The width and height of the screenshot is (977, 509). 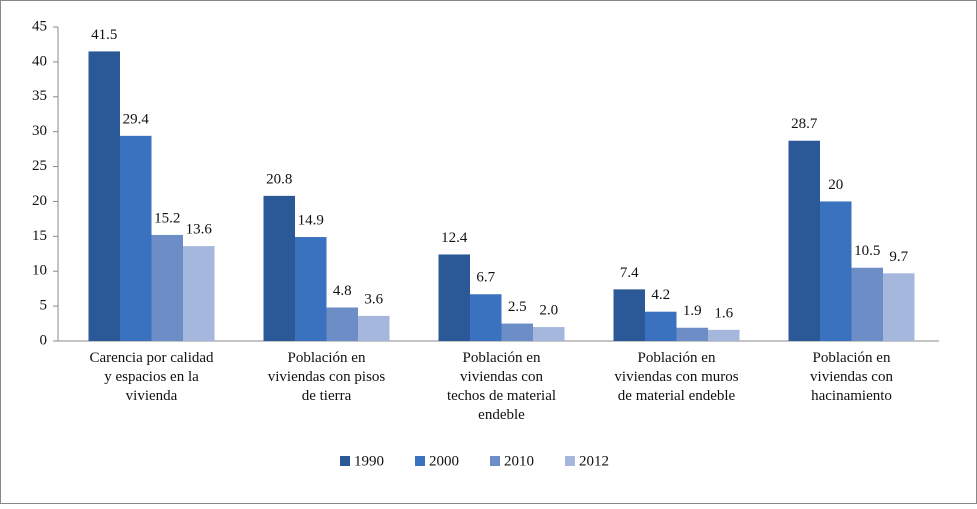 I want to click on x-tick-line: viviendas con muros, so click(x=676, y=377).